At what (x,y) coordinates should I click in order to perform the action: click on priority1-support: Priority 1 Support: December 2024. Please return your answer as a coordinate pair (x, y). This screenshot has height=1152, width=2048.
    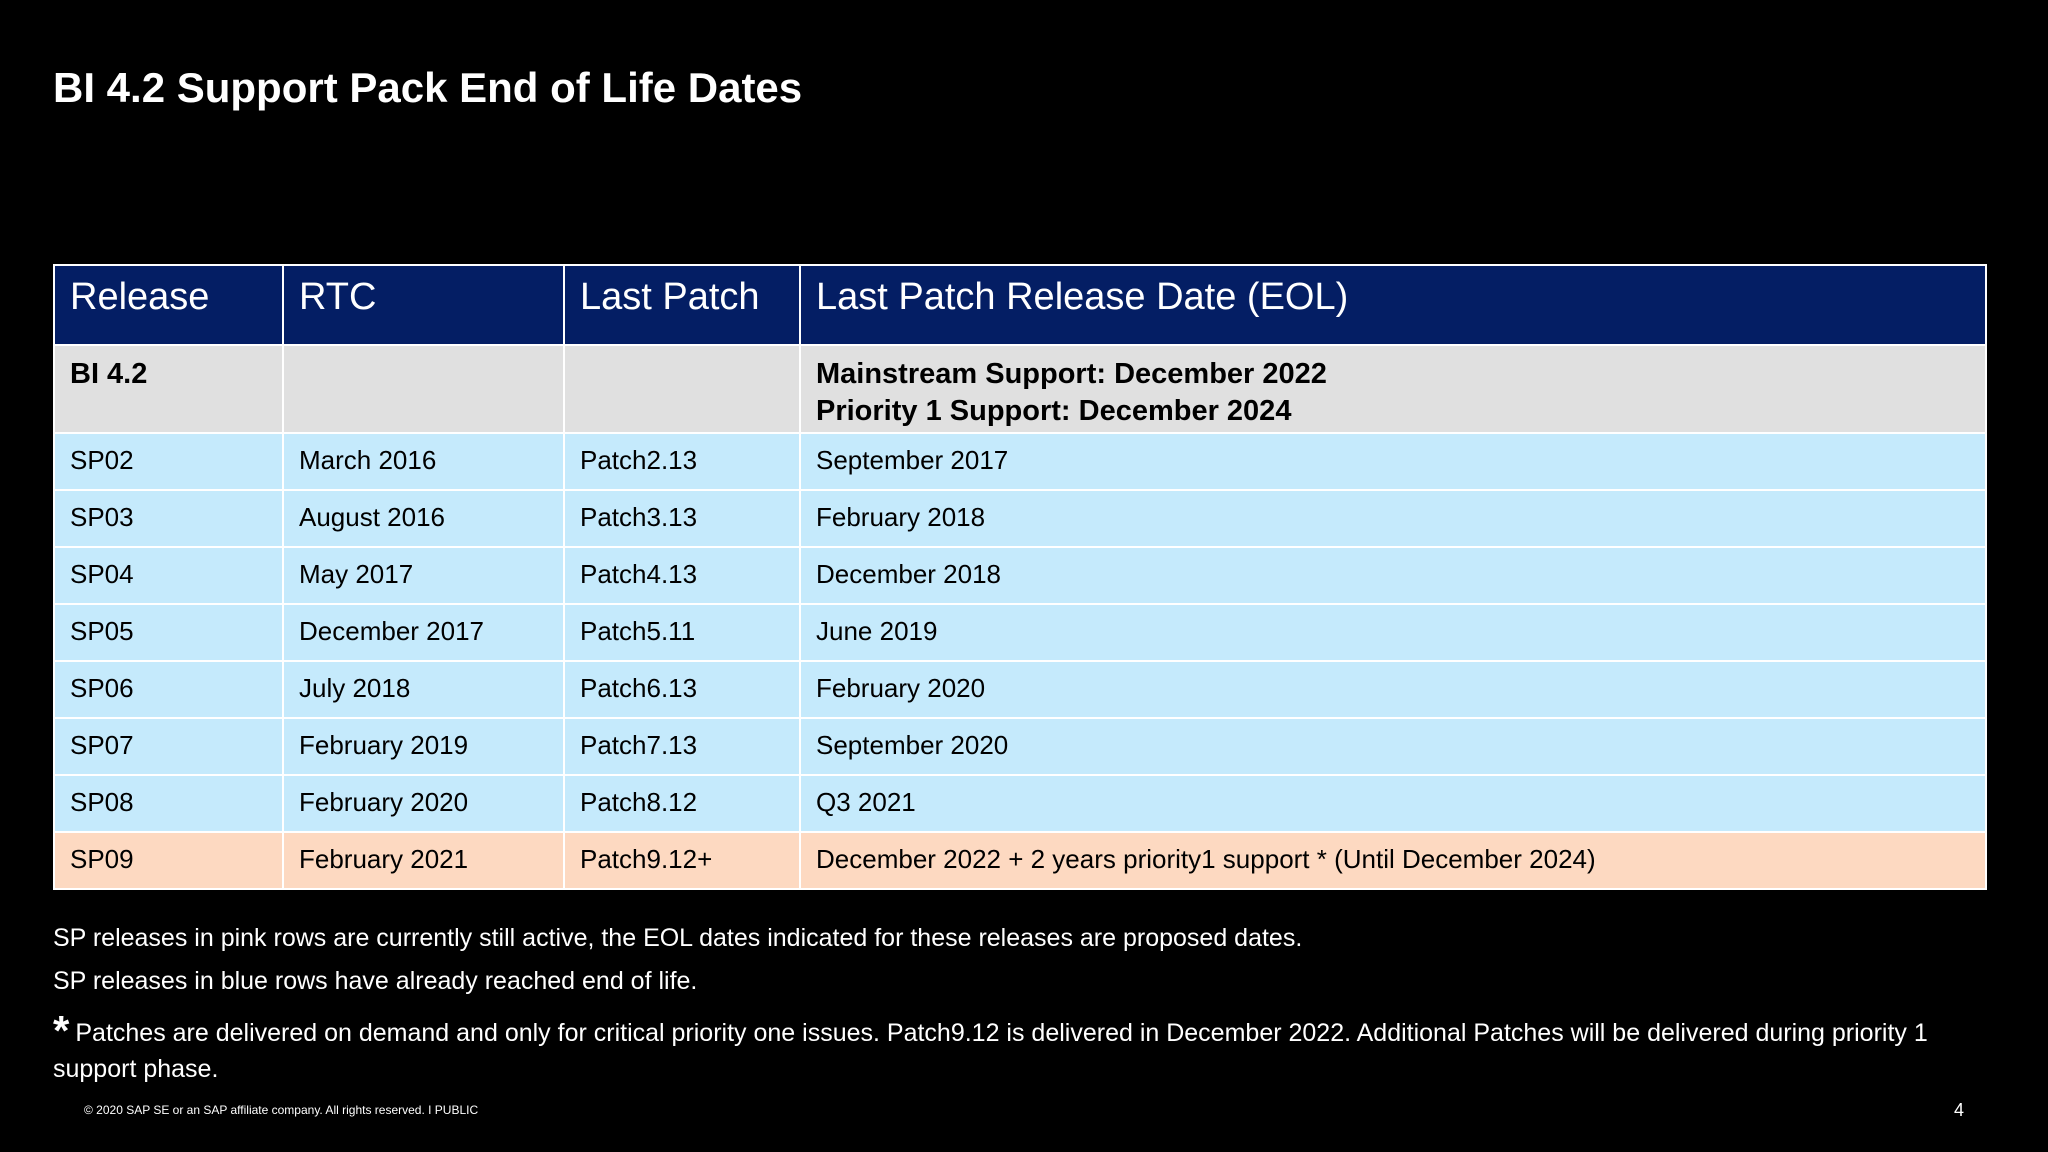
    Looking at the image, I should click on (1054, 411).